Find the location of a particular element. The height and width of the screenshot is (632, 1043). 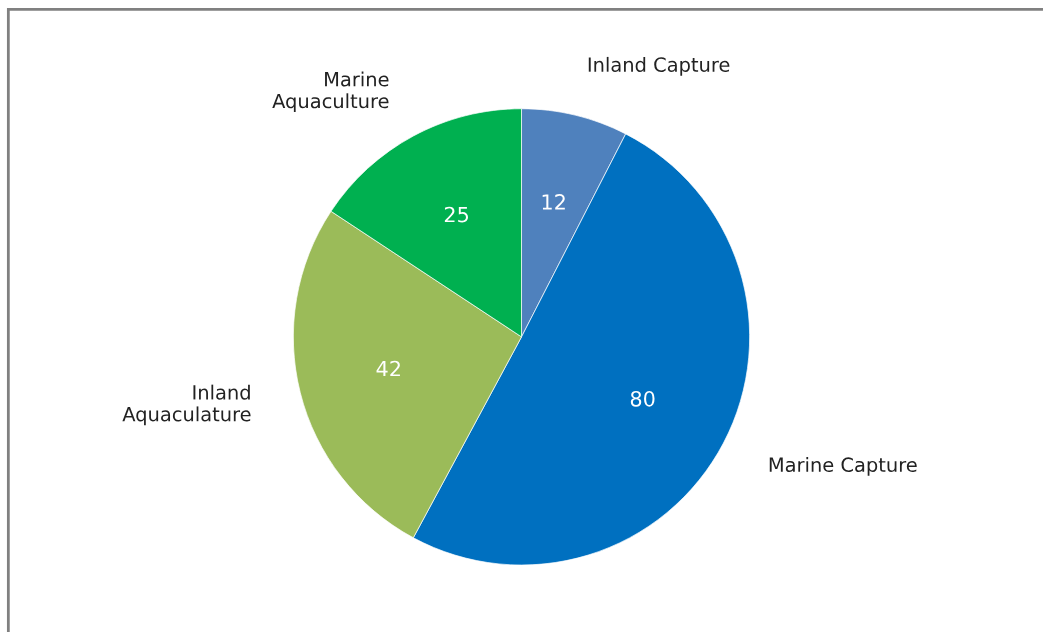

slice-label: Marine Capture is located at coordinates (843, 466).